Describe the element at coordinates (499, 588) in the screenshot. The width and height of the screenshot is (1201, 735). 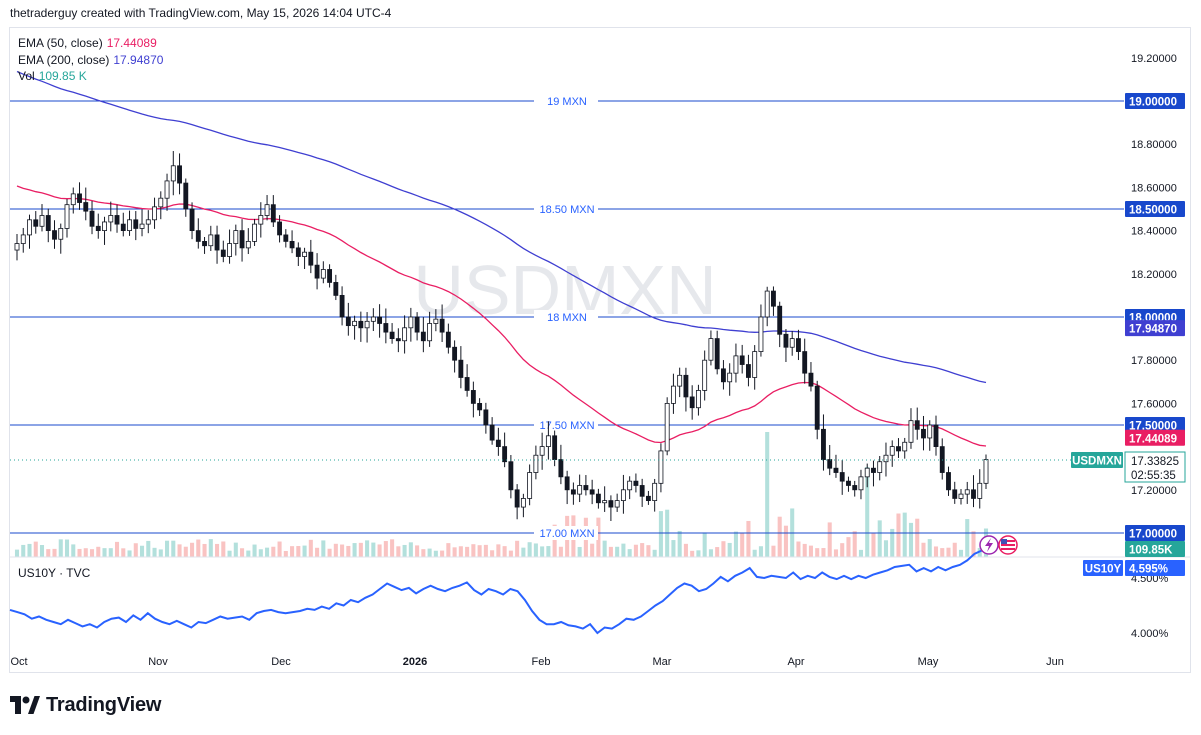
I see `us10y-series-line` at that location.